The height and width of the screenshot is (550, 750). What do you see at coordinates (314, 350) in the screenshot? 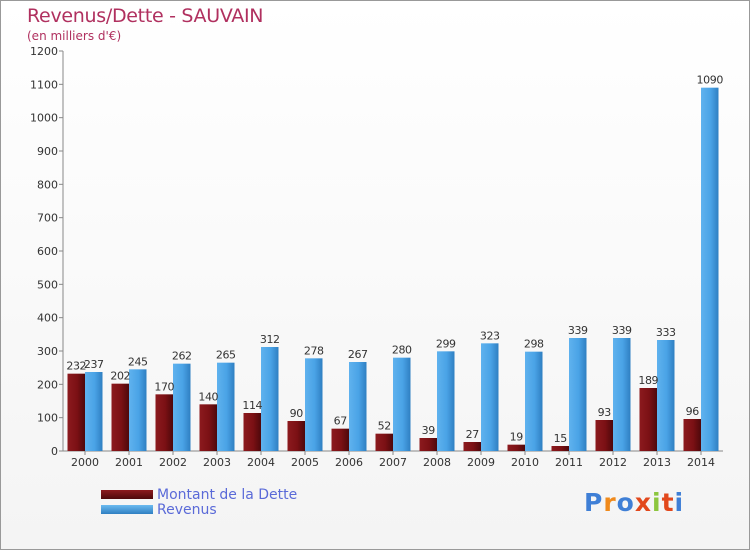
I see `data-label-revenus: 278` at bounding box center [314, 350].